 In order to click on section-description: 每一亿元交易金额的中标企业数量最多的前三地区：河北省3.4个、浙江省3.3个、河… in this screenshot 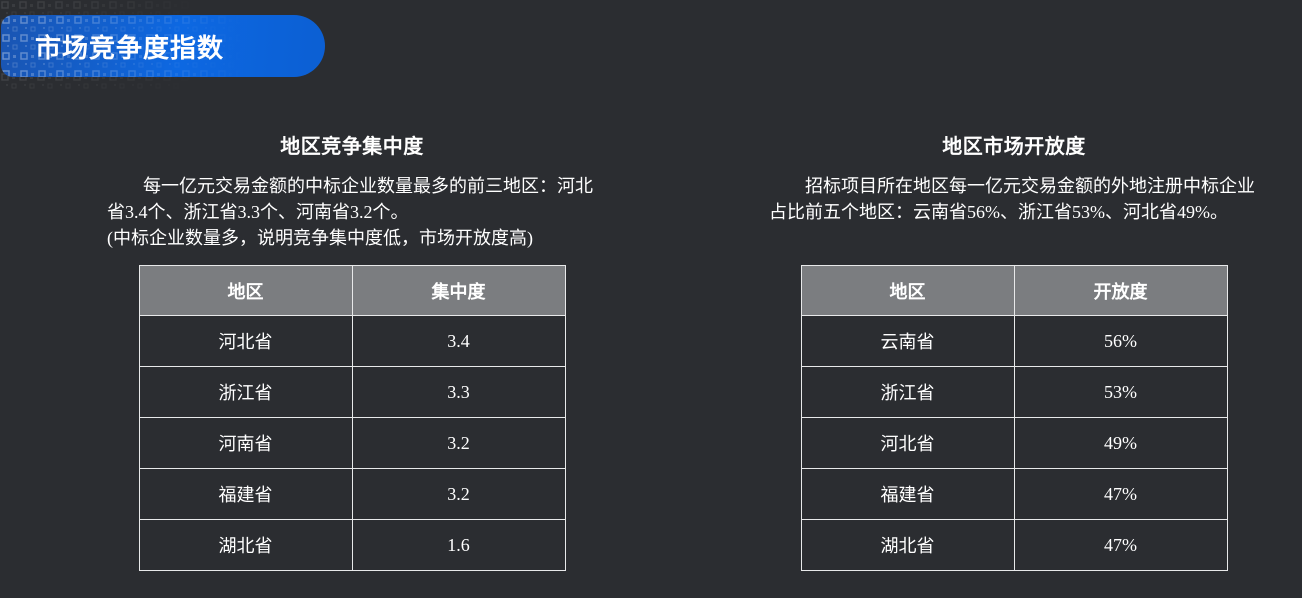, I will do `click(350, 199)`.